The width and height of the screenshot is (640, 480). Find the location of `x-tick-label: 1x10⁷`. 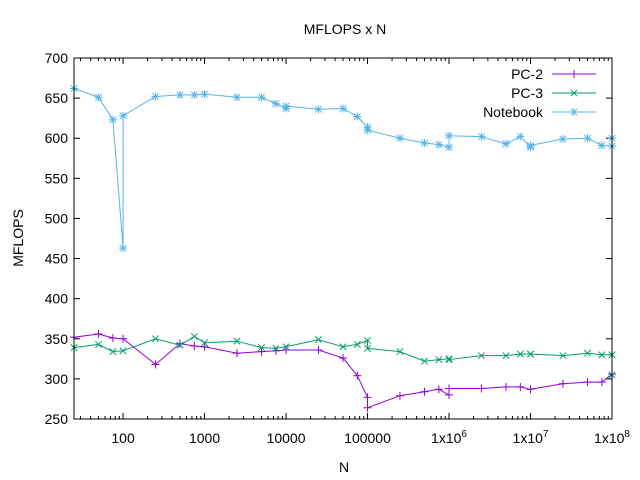

x-tick-label: 1x10⁷ is located at coordinates (531, 437).